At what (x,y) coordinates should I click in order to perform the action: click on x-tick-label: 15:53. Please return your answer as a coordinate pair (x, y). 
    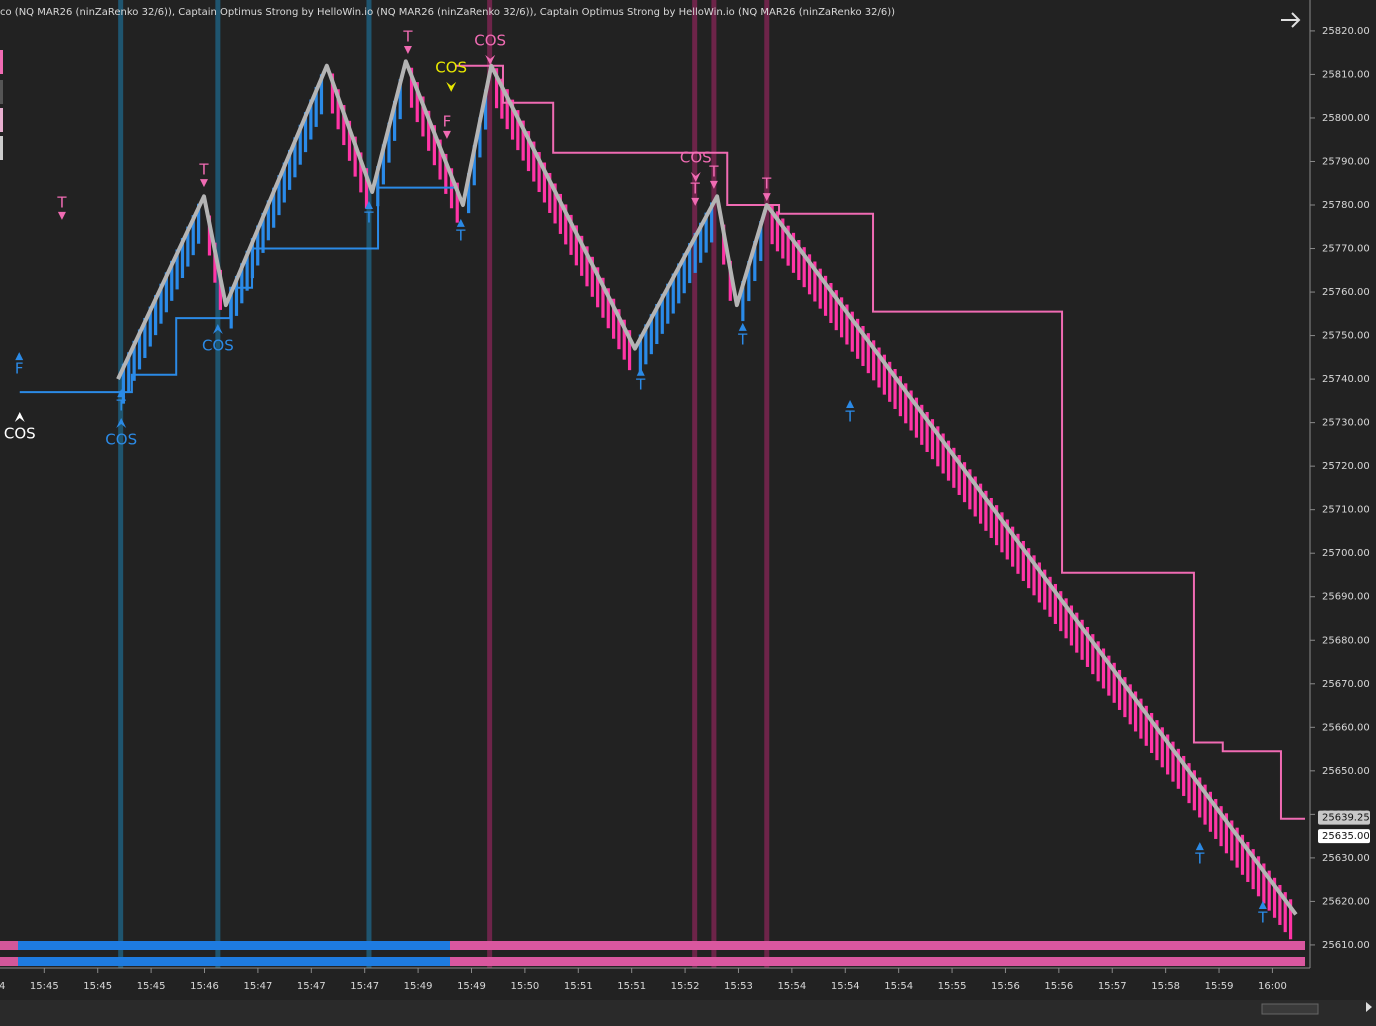
    Looking at the image, I should click on (738, 986).